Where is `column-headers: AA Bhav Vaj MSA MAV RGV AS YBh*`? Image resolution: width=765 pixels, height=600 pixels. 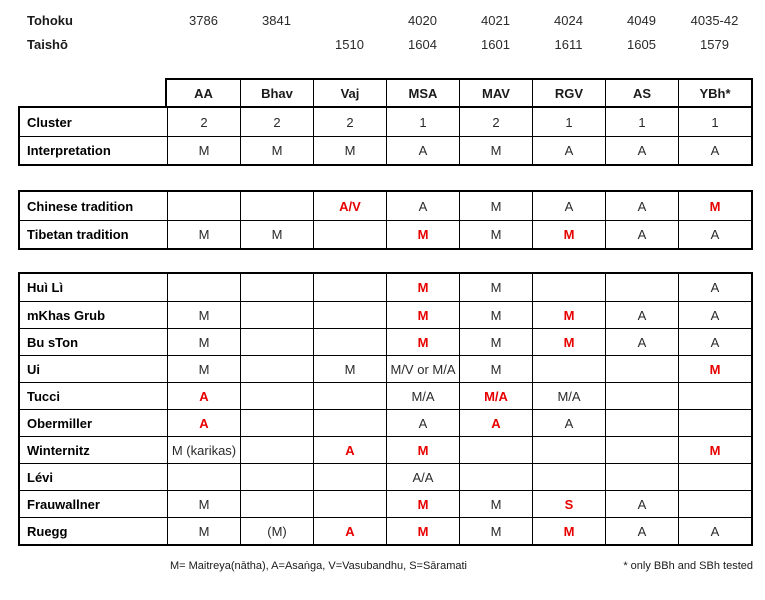 column-headers: AA Bhav Vaj MSA MAV RGV AS YBh* is located at coordinates (459, 92).